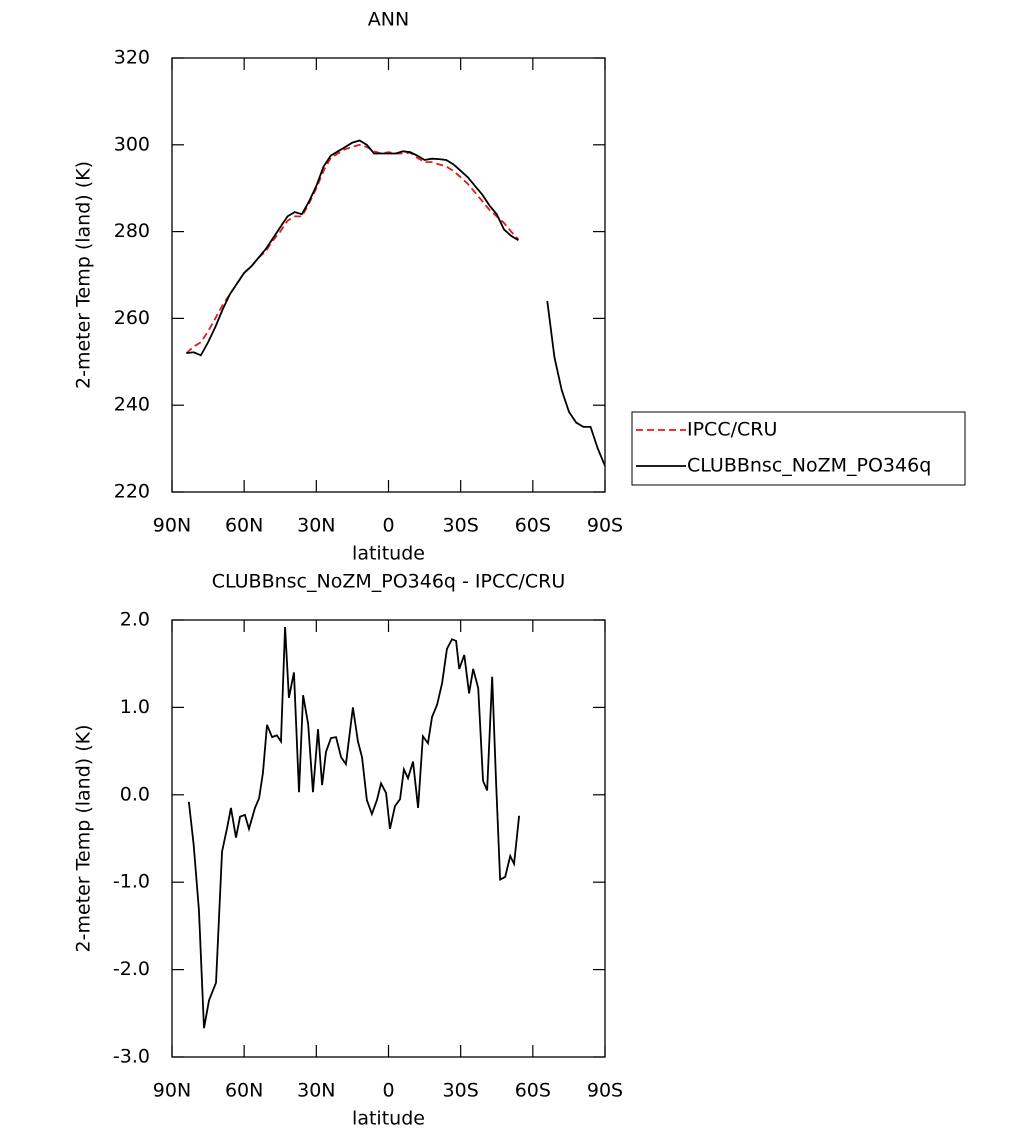 Image resolution: width=1030 pixels, height=1130 pixels. I want to click on chart-title: CLUBBnsc_NoZM_PO346q - IPCC/CRU, so click(389, 582).